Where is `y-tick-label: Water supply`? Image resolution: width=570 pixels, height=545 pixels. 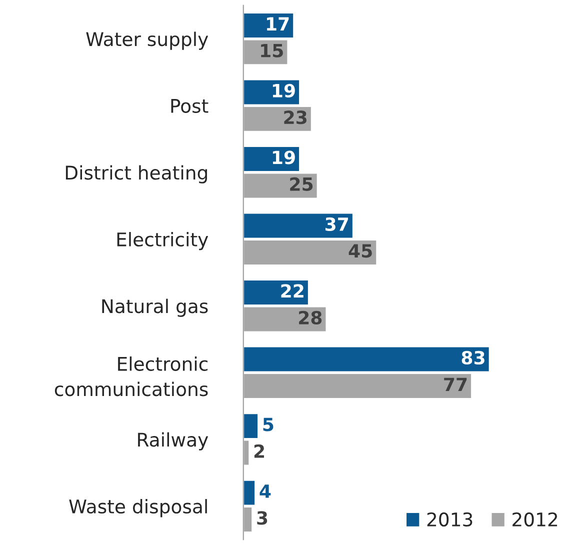 y-tick-label: Water supply is located at coordinates (147, 41).